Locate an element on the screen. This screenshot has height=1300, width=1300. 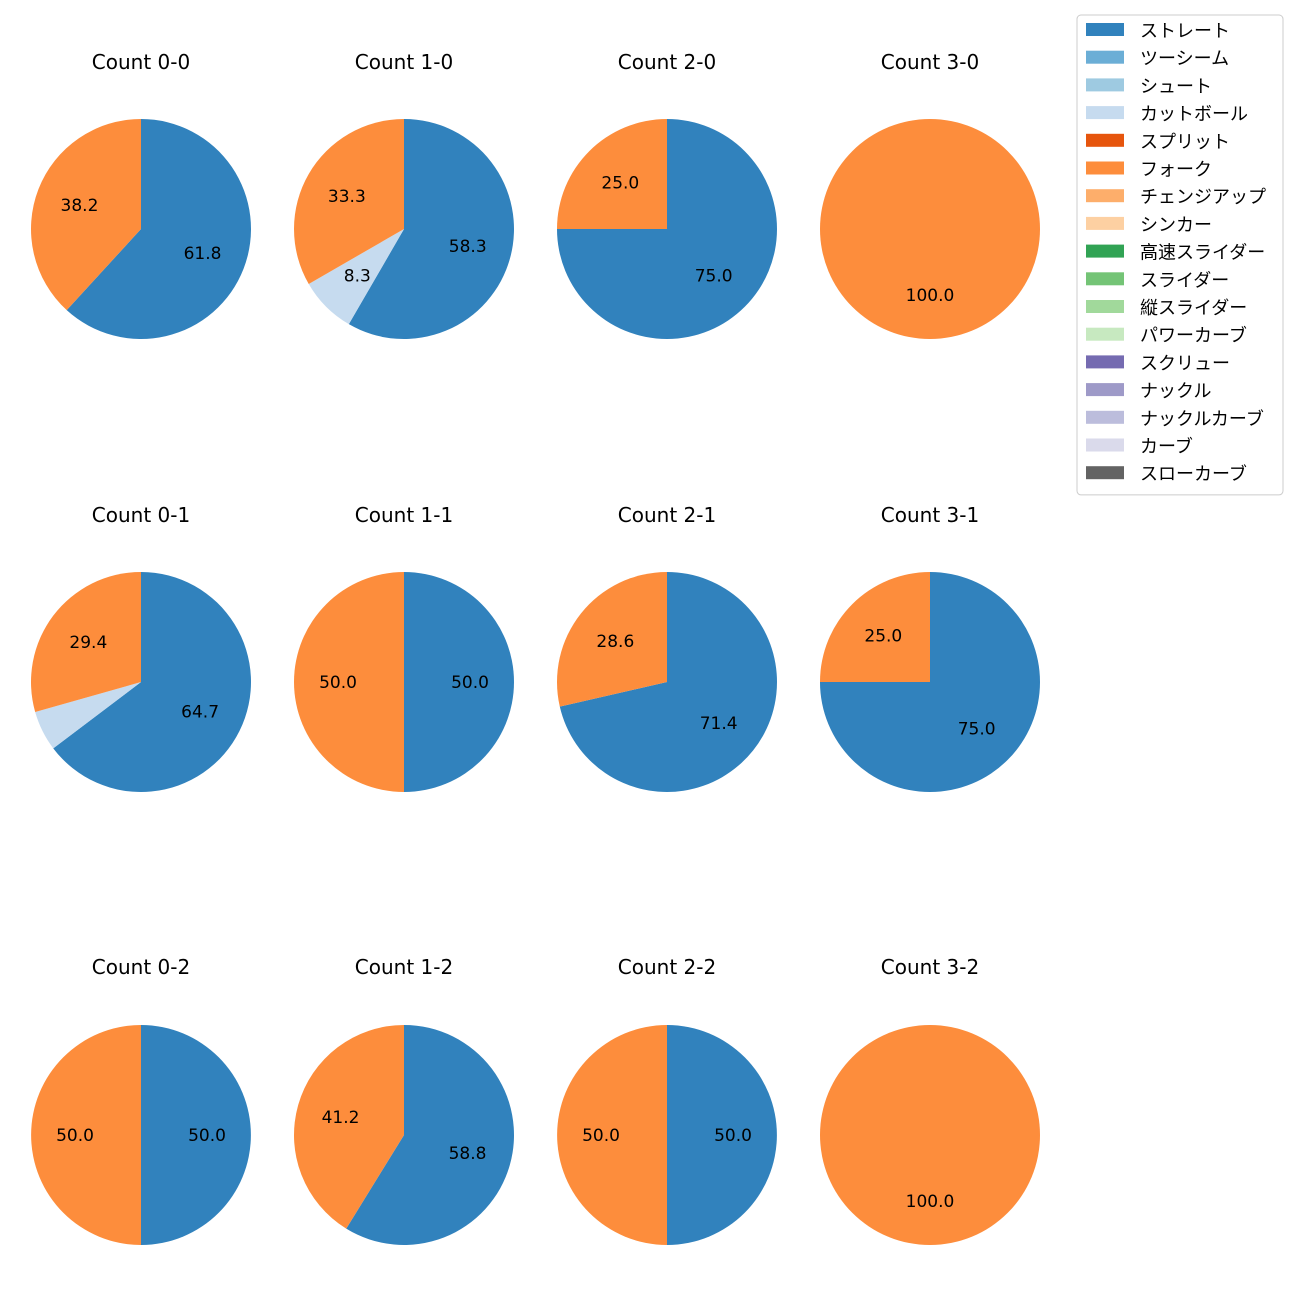
pie-title: Count 3-2 is located at coordinates (930, 967).